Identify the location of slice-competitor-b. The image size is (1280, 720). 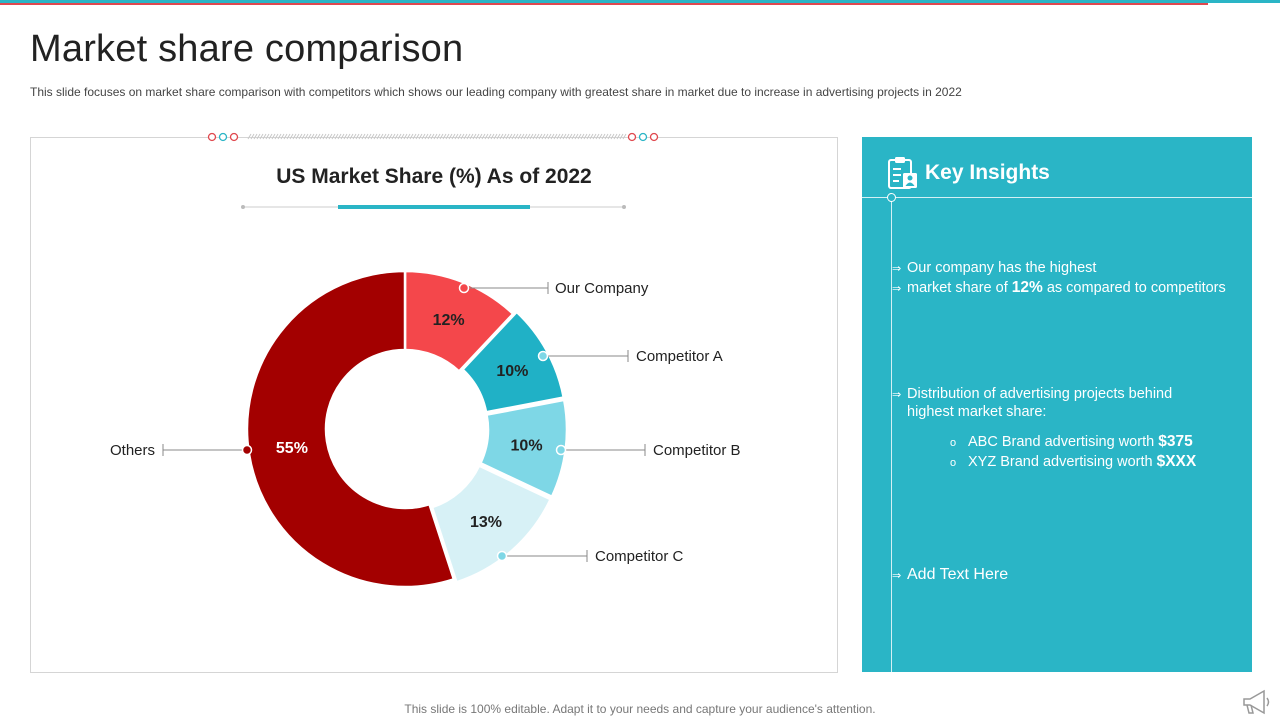
(523, 448).